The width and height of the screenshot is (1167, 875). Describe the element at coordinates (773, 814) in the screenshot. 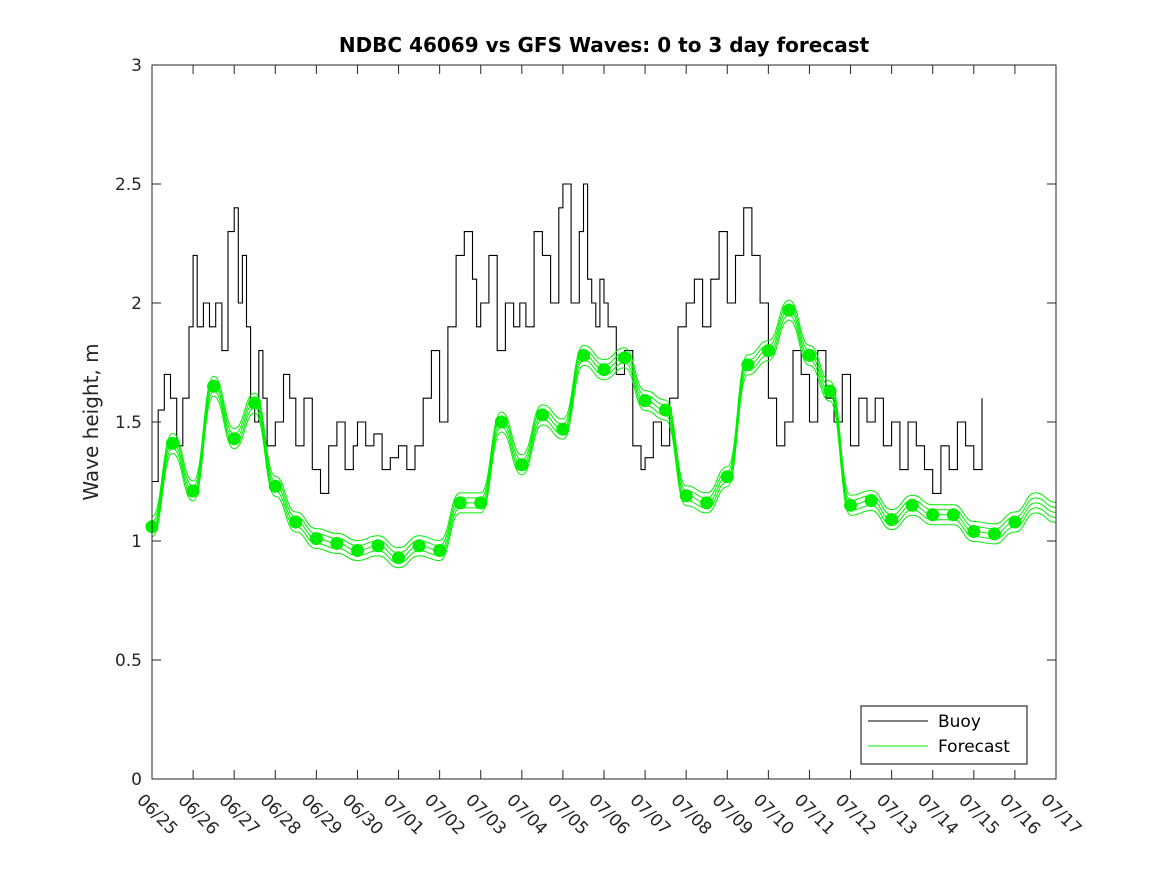

I see `x-tick-label: 07/10` at that location.